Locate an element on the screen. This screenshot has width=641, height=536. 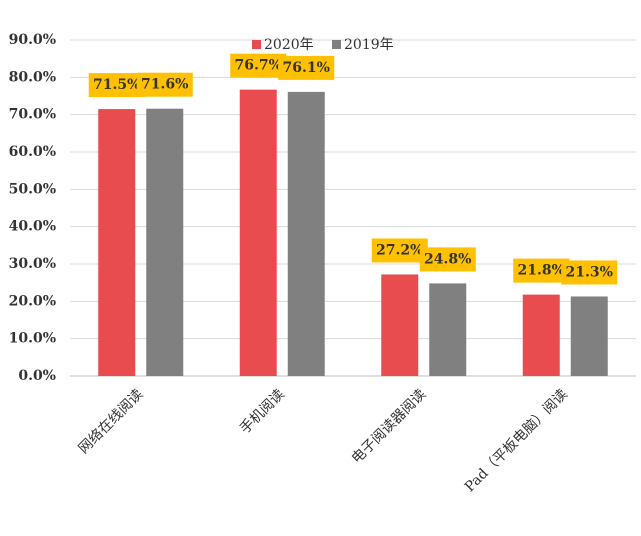
y-tick-label: 40.0% is located at coordinates (32, 227).